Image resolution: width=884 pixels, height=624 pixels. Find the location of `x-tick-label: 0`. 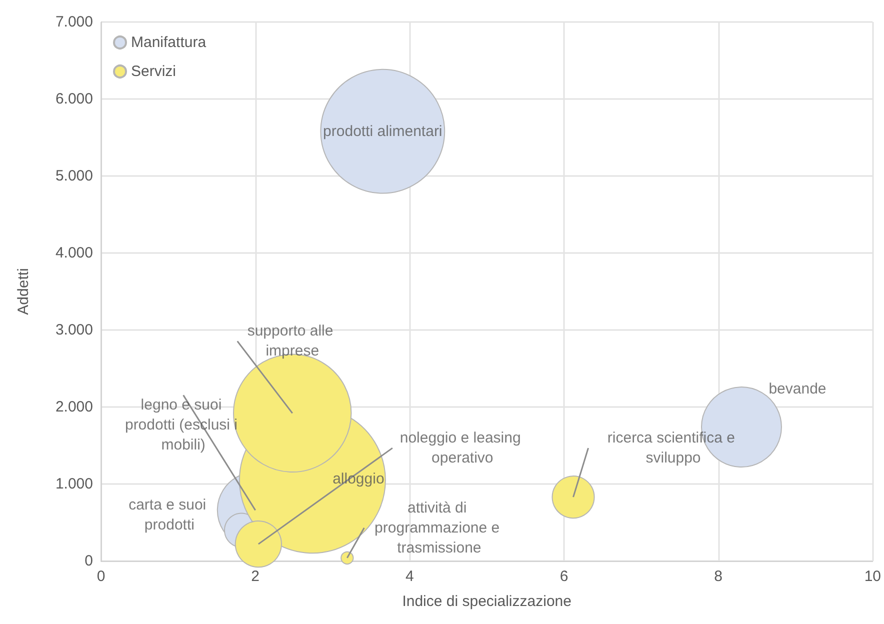

x-tick-label: 0 is located at coordinates (101, 576).